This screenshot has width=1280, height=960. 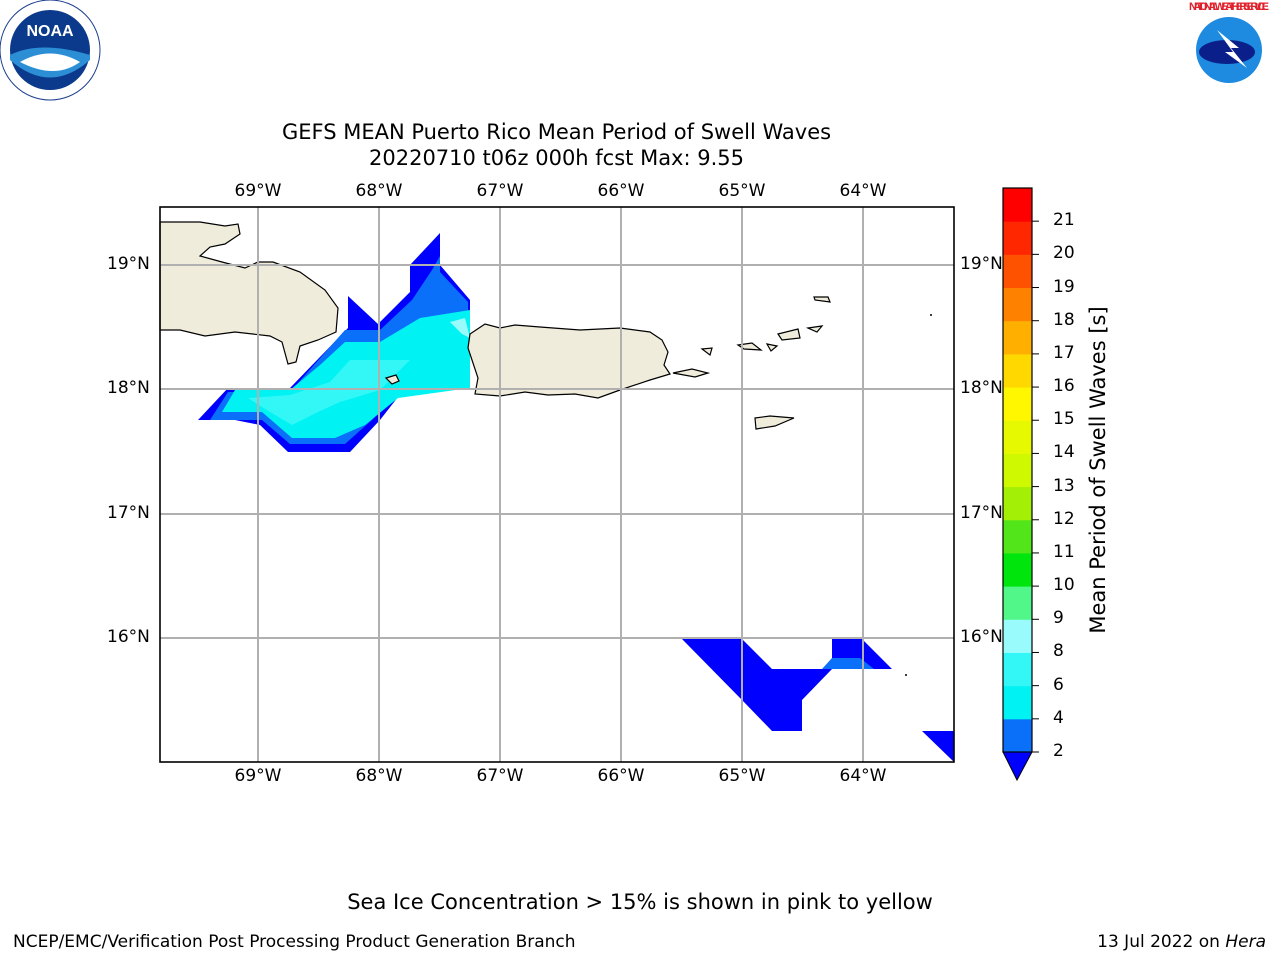 What do you see at coordinates (249, 293) in the screenshot?
I see `hispaniola-land` at bounding box center [249, 293].